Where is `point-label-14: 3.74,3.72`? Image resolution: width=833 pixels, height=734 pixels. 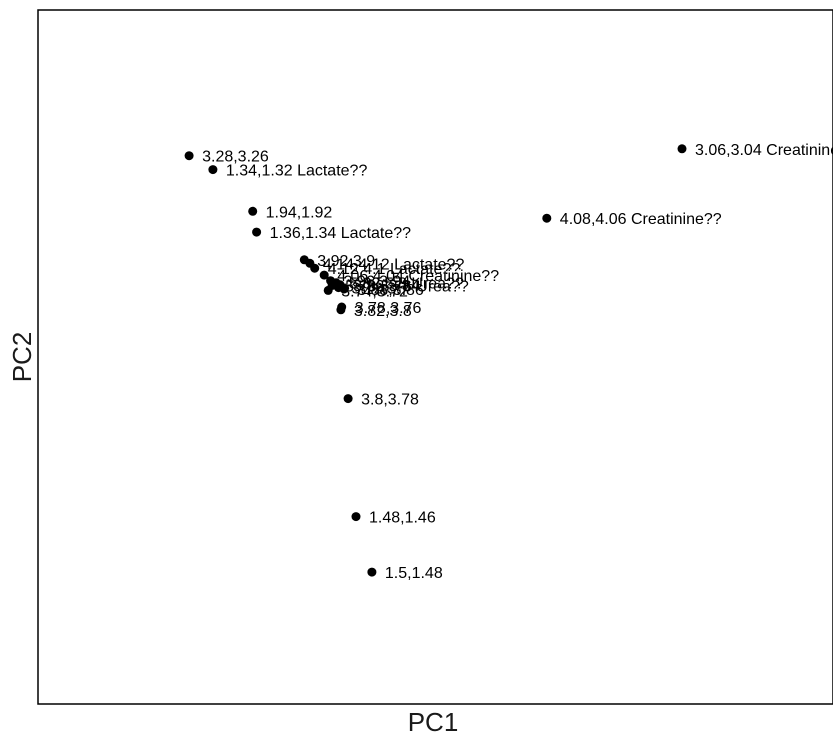 point-label-14: 3.74,3.72 is located at coordinates (374, 291).